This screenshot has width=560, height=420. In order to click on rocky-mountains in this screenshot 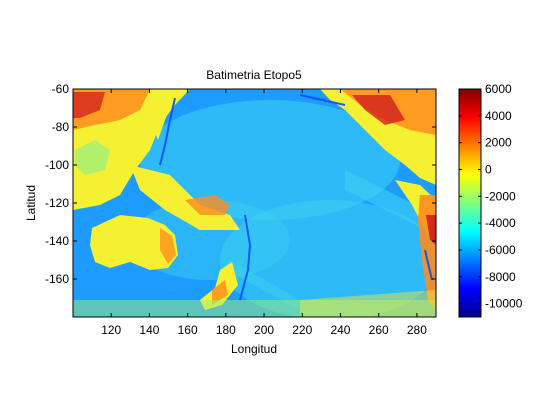, I will do `click(378, 110)`.